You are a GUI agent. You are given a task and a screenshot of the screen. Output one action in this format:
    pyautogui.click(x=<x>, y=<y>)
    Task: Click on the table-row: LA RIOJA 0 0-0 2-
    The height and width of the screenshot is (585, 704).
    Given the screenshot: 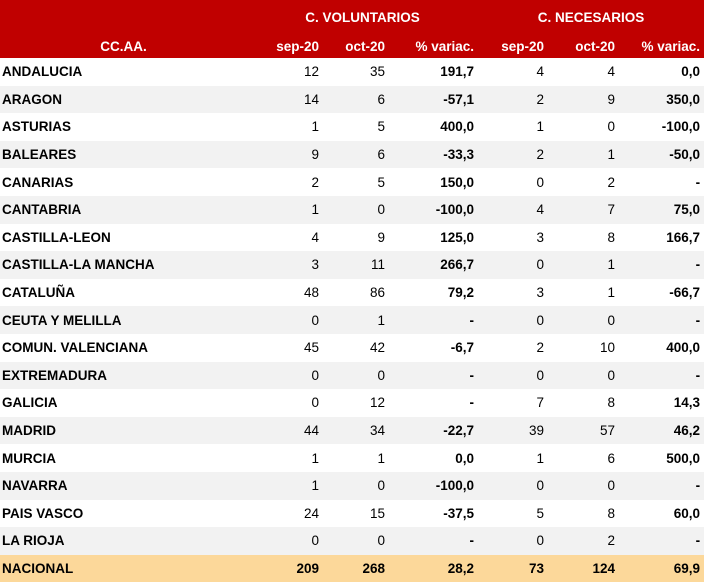 What is the action you would take?
    pyautogui.click(x=352, y=541)
    